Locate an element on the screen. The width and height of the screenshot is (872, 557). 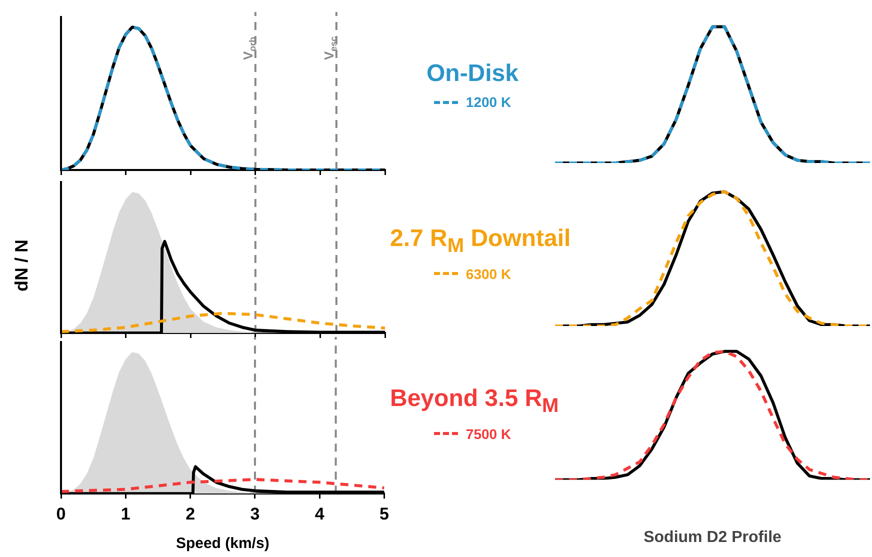
x-tick-label: 5 is located at coordinates (385, 514).